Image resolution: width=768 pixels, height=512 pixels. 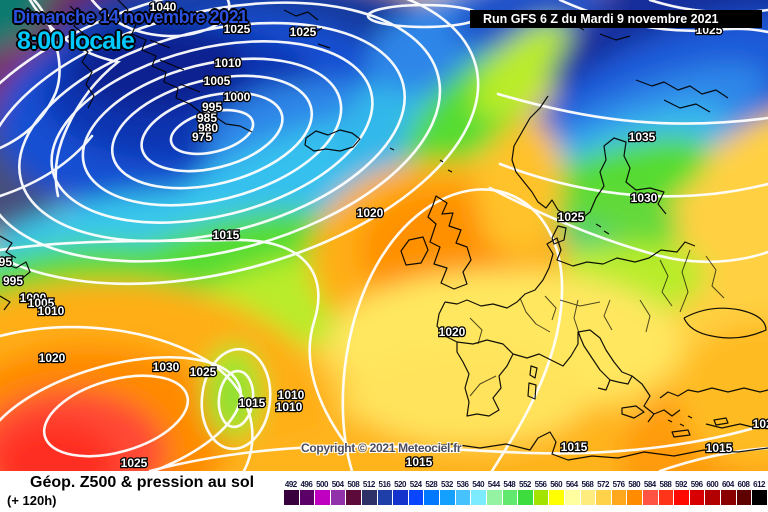 I want to click on legend-entry: 608, so click(x=743, y=494).